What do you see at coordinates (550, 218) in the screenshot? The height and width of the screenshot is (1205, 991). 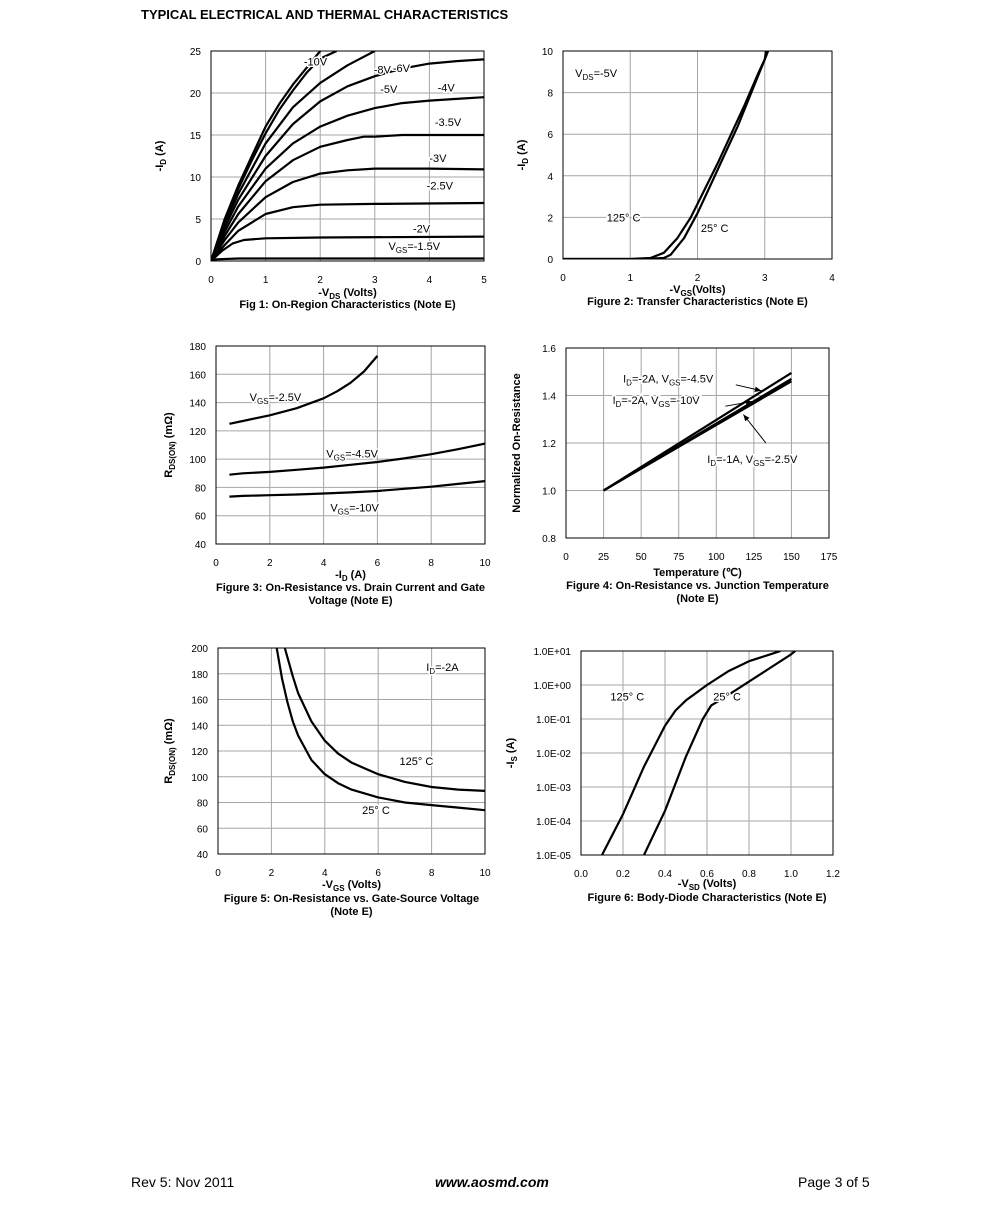 I see `fig2-y-tick-label: 2` at bounding box center [550, 218].